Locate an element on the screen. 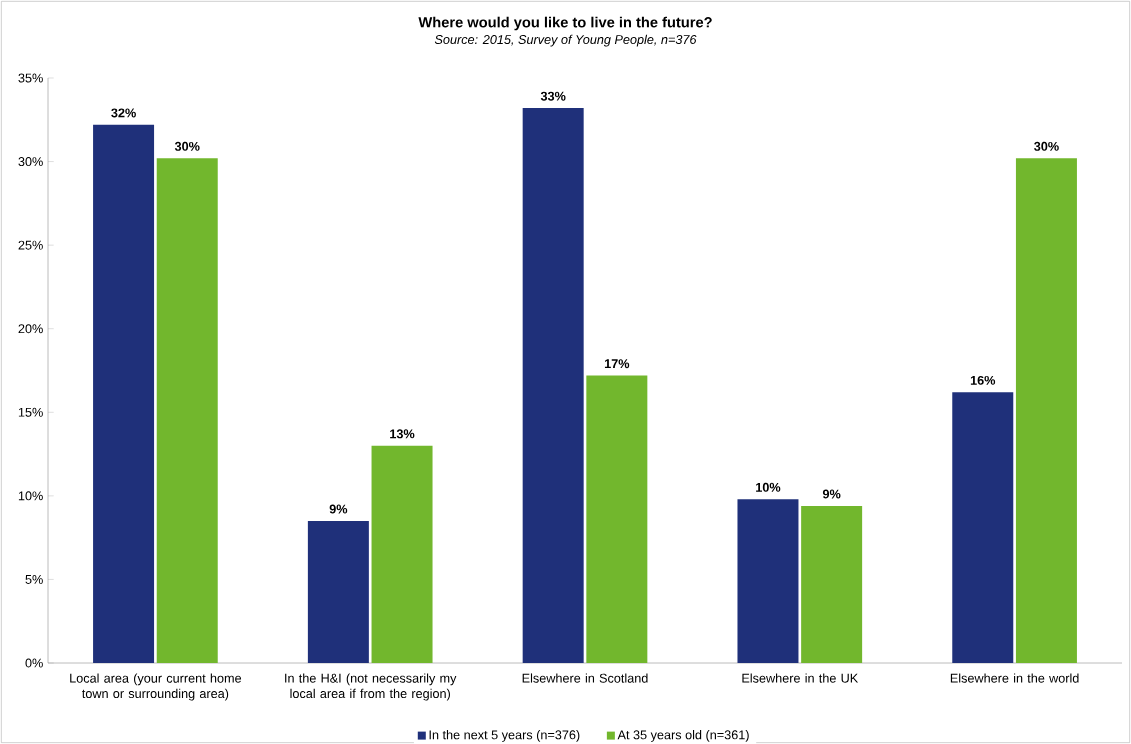 This screenshot has height=744, width=1131. data-label: 33% is located at coordinates (553, 96).